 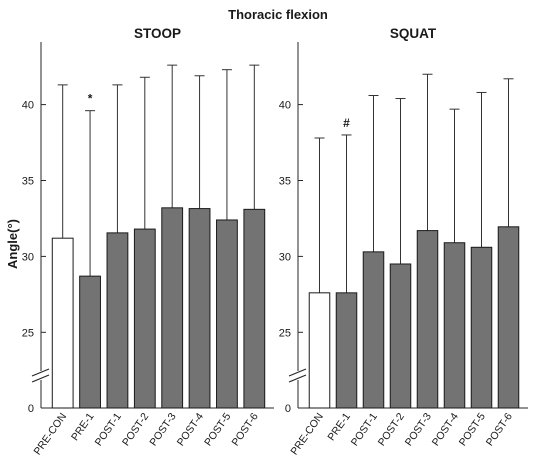 What do you see at coordinates (157, 33) in the screenshot?
I see `panel-title: STOOP` at bounding box center [157, 33].